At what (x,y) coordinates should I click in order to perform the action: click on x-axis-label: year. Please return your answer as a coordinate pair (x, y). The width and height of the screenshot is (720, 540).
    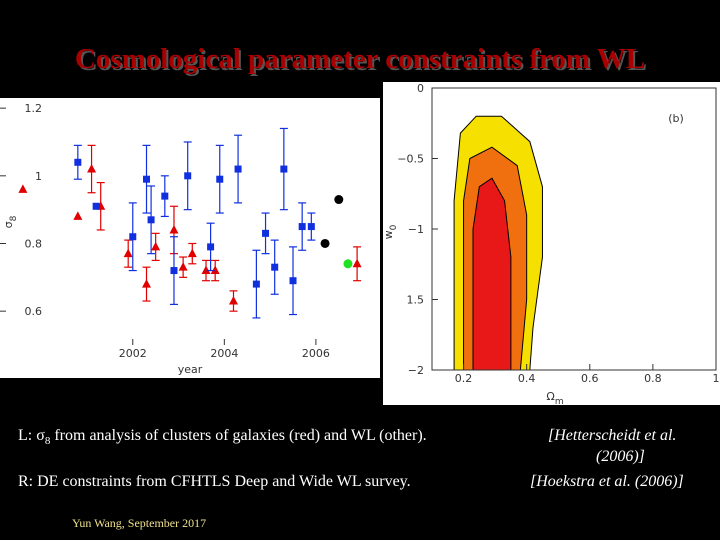
    Looking at the image, I should click on (190, 369).